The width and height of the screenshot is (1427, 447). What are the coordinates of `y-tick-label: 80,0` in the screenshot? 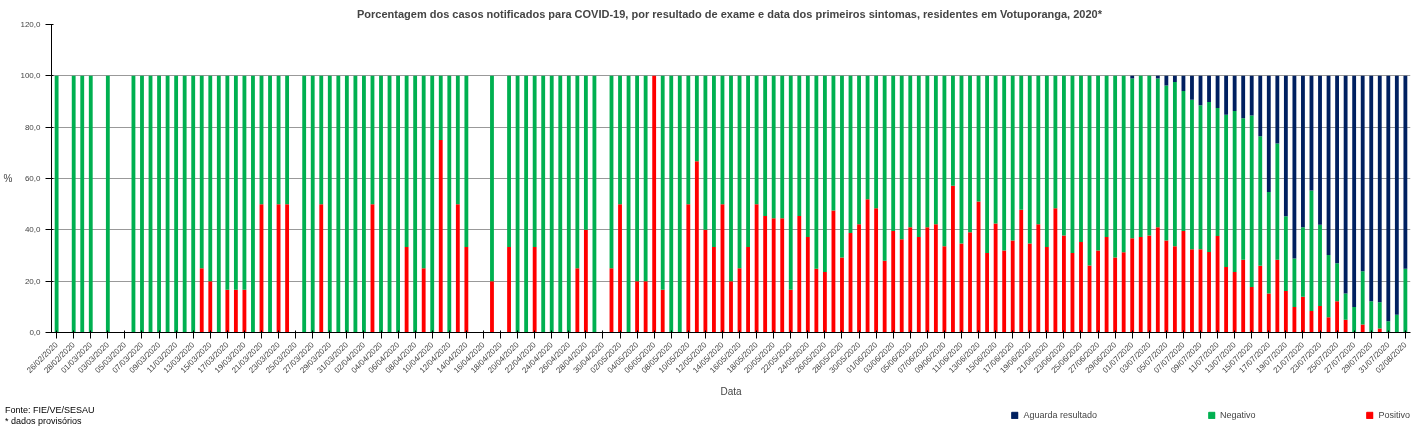 It's located at (33, 127).